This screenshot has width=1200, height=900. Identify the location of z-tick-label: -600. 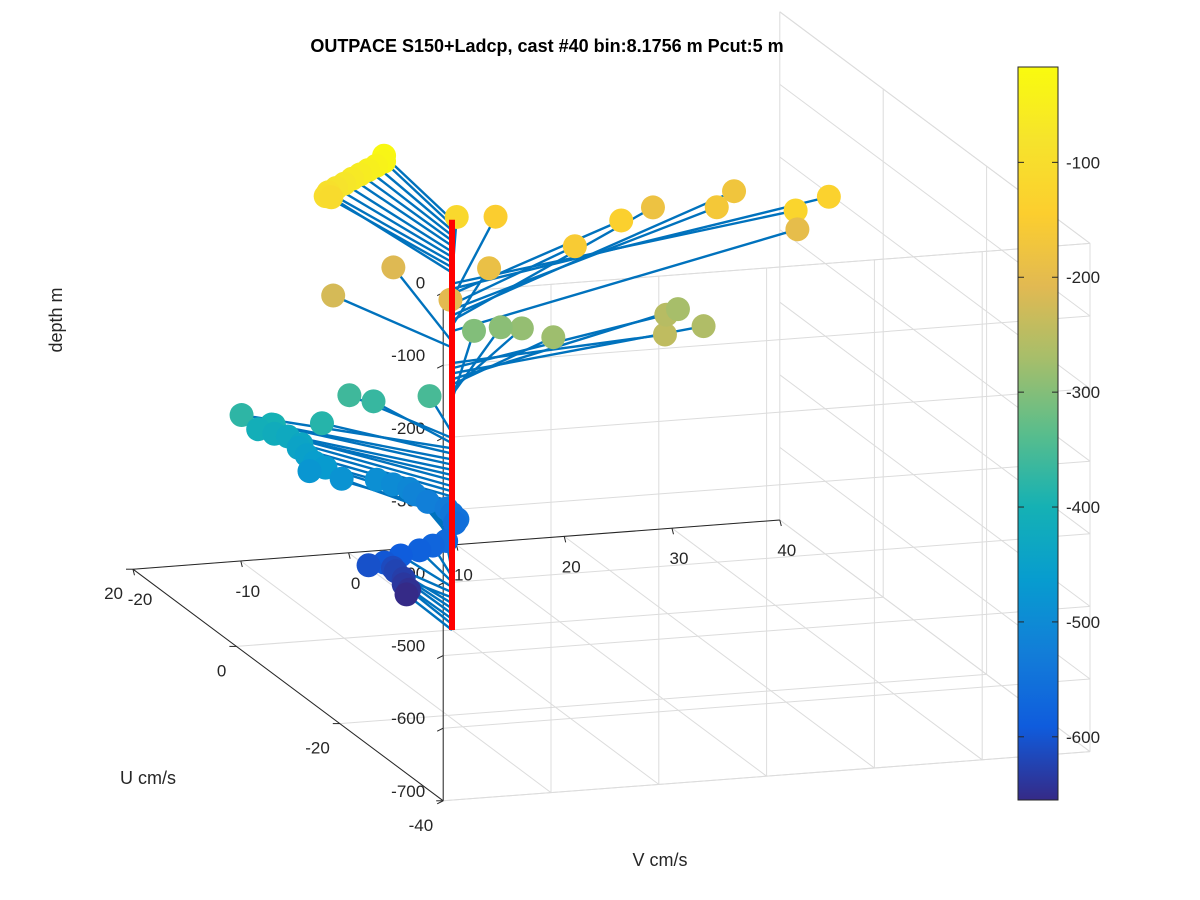
(408, 718).